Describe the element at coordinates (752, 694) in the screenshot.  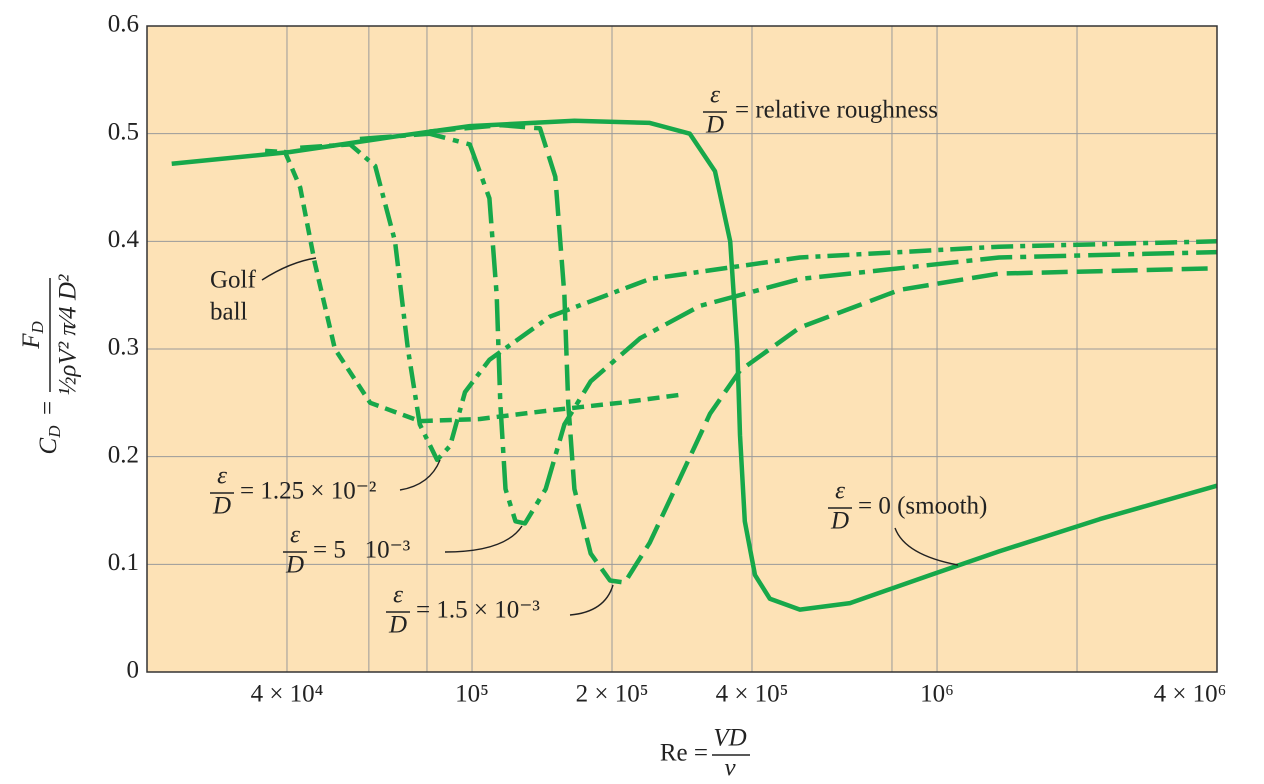
I see `x-tick-label: 4 × 10⁵` at that location.